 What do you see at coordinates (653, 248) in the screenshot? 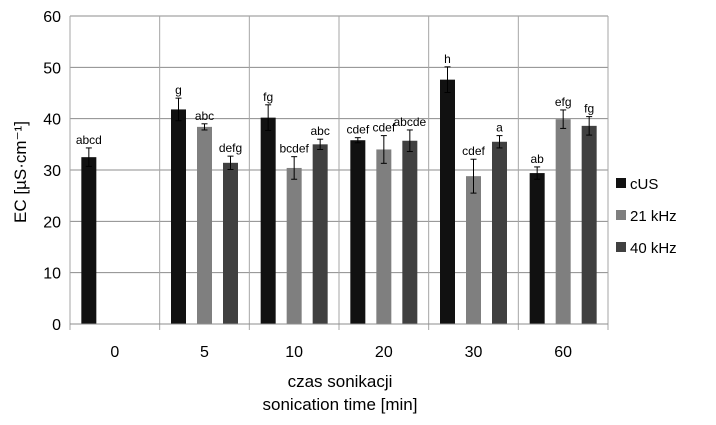
I see `legend-label: 40 kHz` at bounding box center [653, 248].